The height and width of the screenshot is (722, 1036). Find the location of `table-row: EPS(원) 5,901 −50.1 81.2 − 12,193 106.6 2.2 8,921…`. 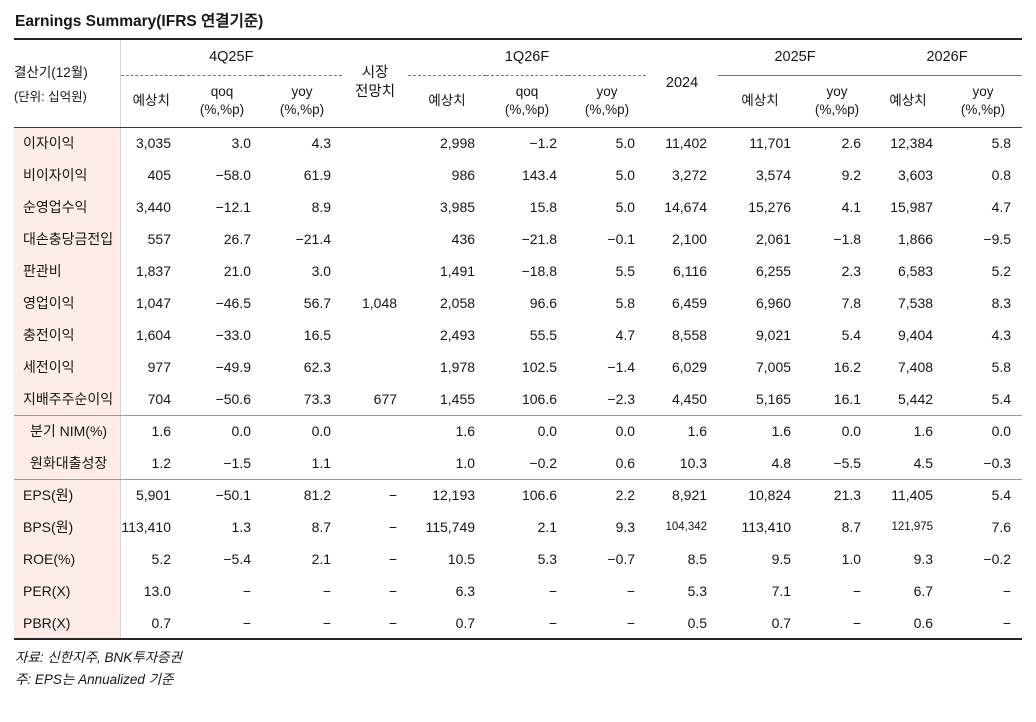

table-row: EPS(원) 5,901 −50.1 81.2 − 12,193 106.6 2.2 8,921… is located at coordinates (518, 495).